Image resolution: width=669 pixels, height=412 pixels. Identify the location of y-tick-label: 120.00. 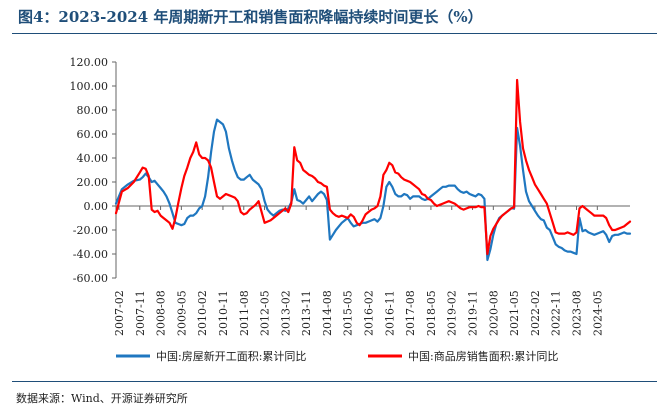
(89, 62).